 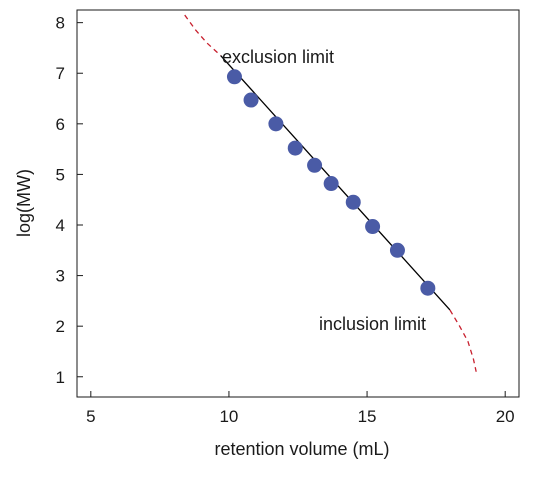 What do you see at coordinates (60, 174) in the screenshot?
I see `y-tick-label: 5` at bounding box center [60, 174].